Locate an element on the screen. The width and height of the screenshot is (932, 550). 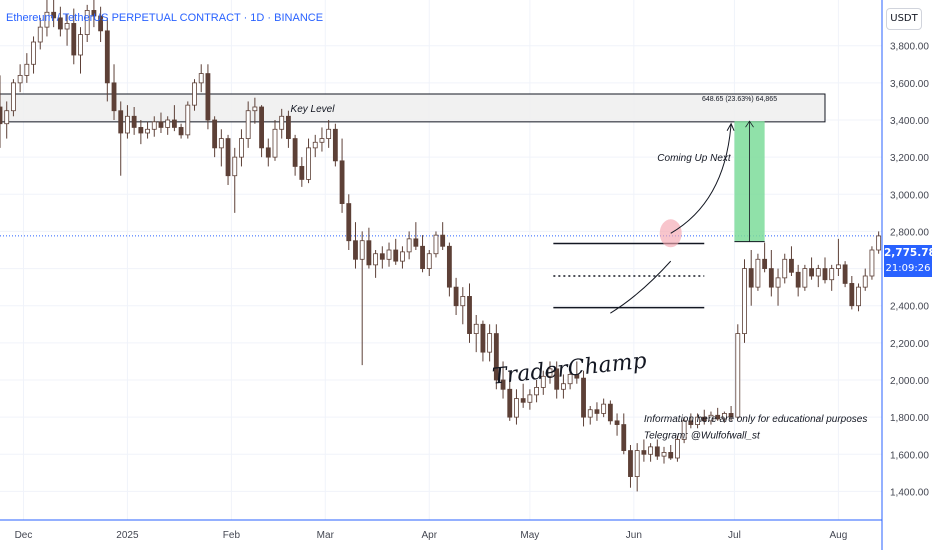
y-tick-label: 2,400.00 is located at coordinates (909, 307).